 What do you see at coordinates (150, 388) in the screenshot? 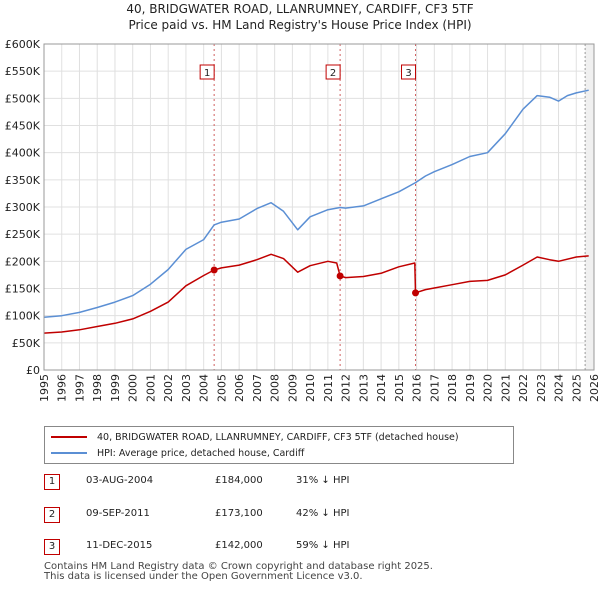
I see `x-tick-label: 2001` at bounding box center [150, 388].